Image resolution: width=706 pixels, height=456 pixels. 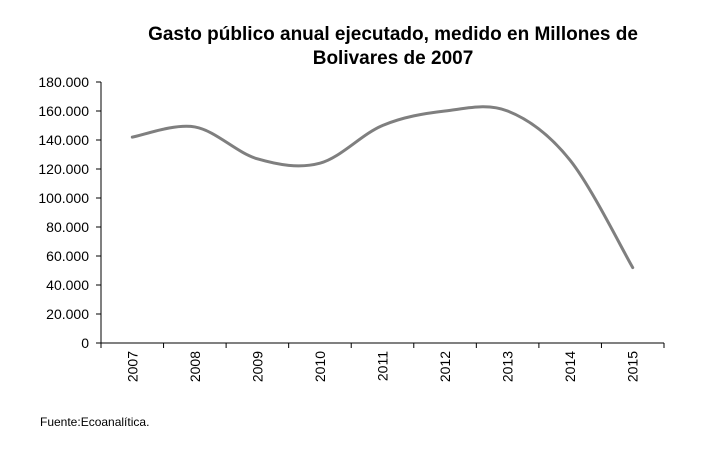 What do you see at coordinates (570, 366) in the screenshot?
I see `x-tick-label: 2014` at bounding box center [570, 366].